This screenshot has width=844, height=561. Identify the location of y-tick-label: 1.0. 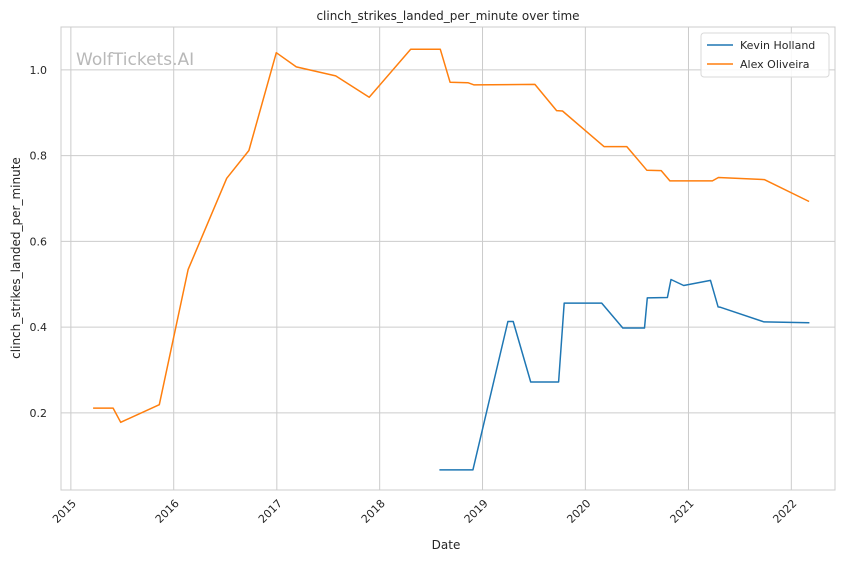
(39, 70).